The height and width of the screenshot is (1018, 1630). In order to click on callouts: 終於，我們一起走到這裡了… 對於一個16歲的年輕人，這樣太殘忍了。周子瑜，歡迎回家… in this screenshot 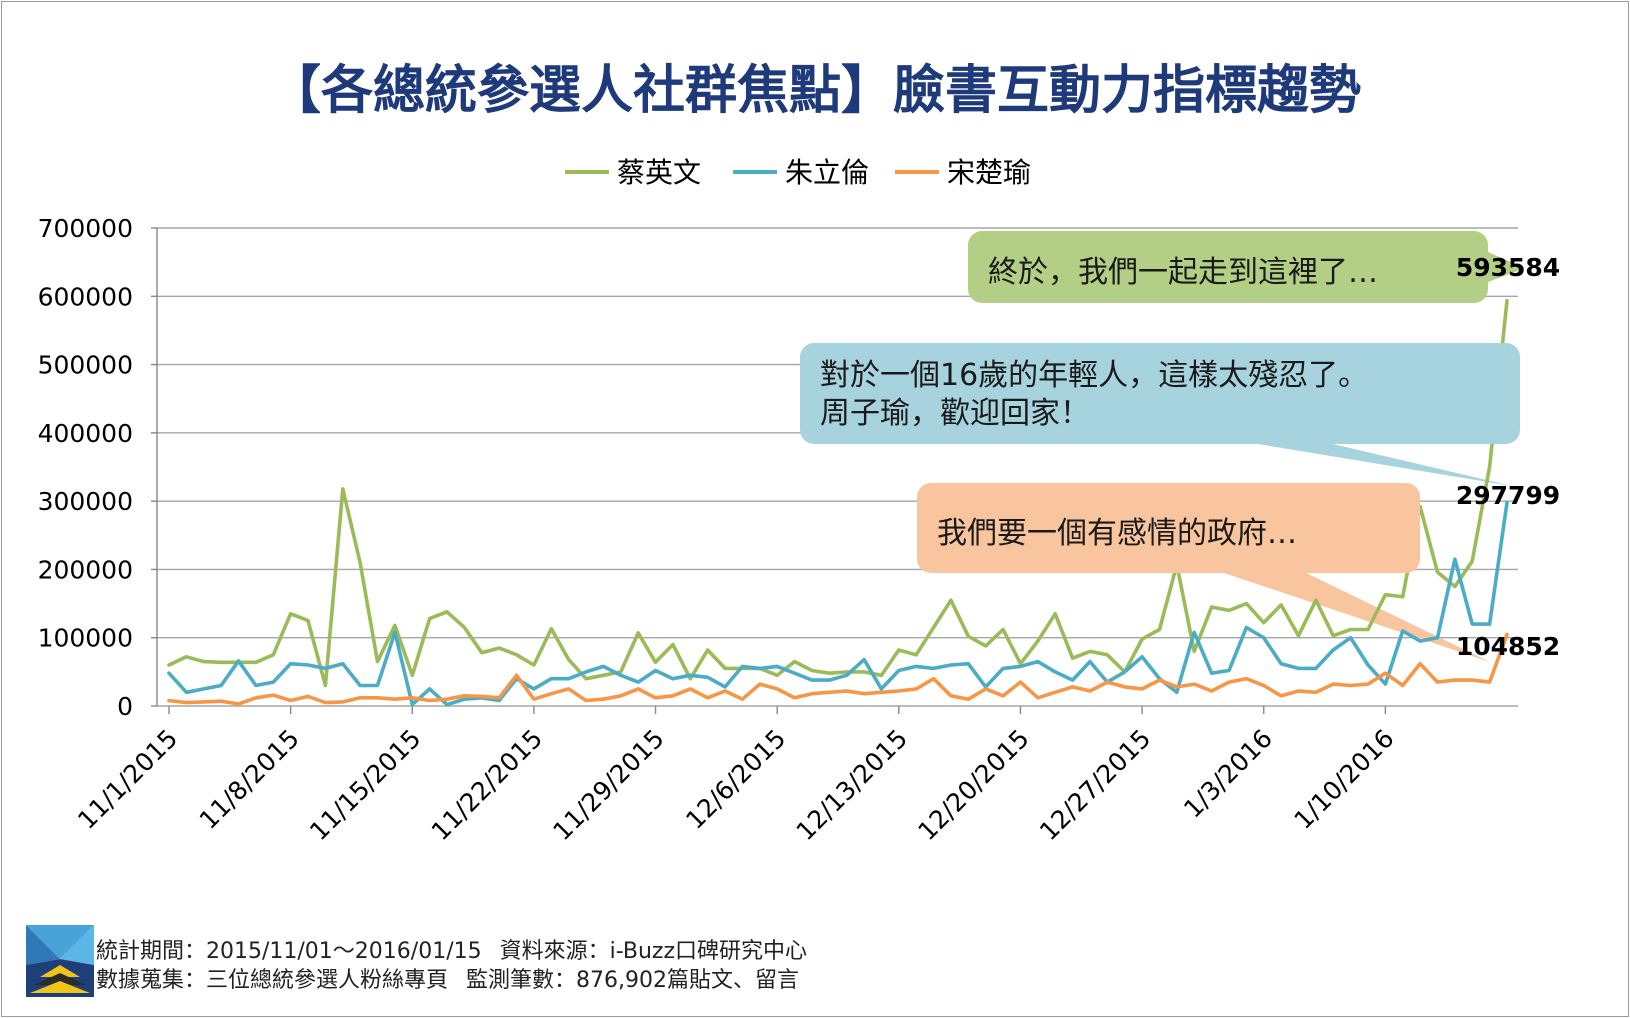, I will do `click(1160, 402)`.